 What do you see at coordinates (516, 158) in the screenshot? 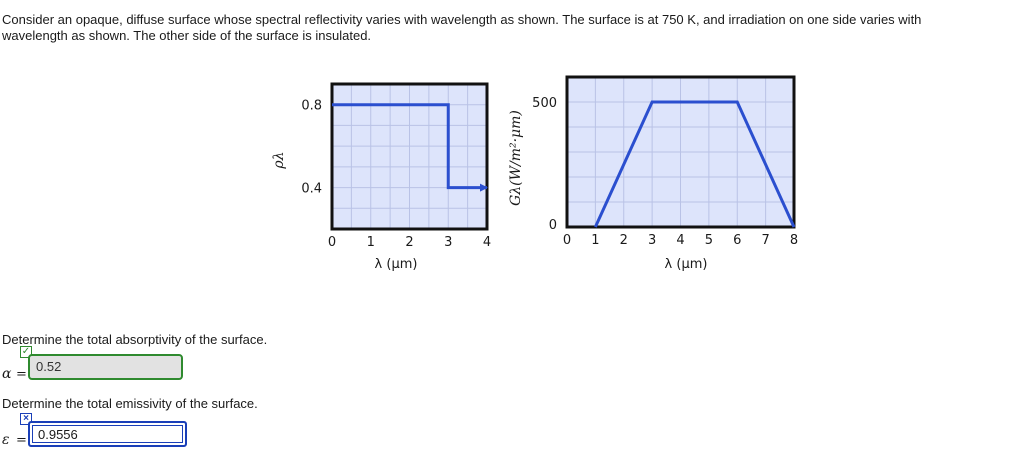
I see `y-axis-label: Gλ(W/m²·μm)` at bounding box center [516, 158].